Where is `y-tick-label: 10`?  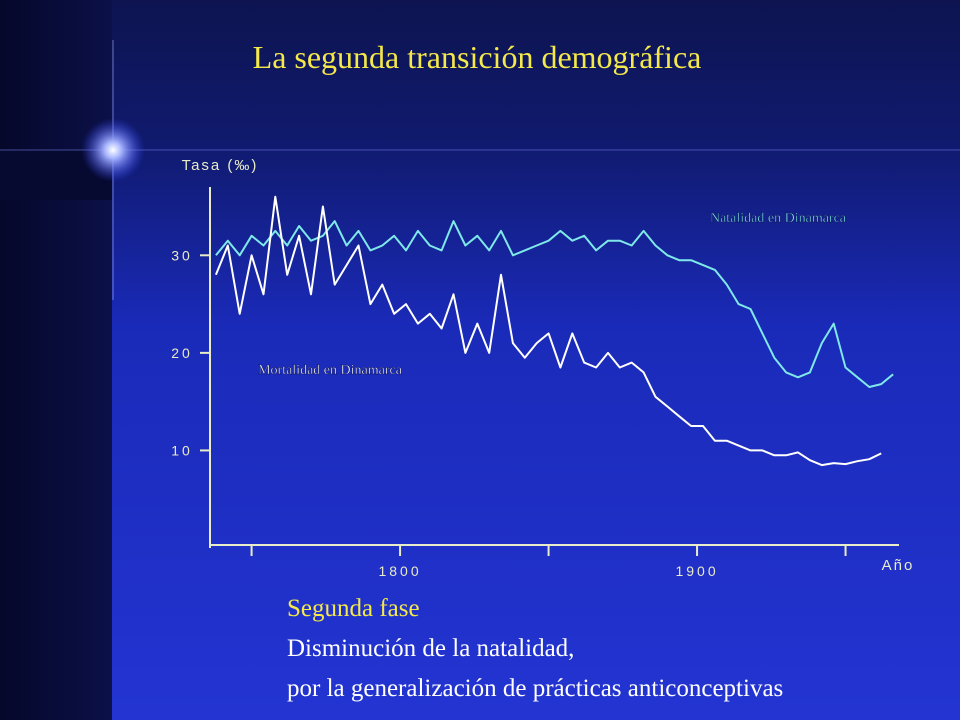
y-tick-label: 10 is located at coordinates (182, 450).